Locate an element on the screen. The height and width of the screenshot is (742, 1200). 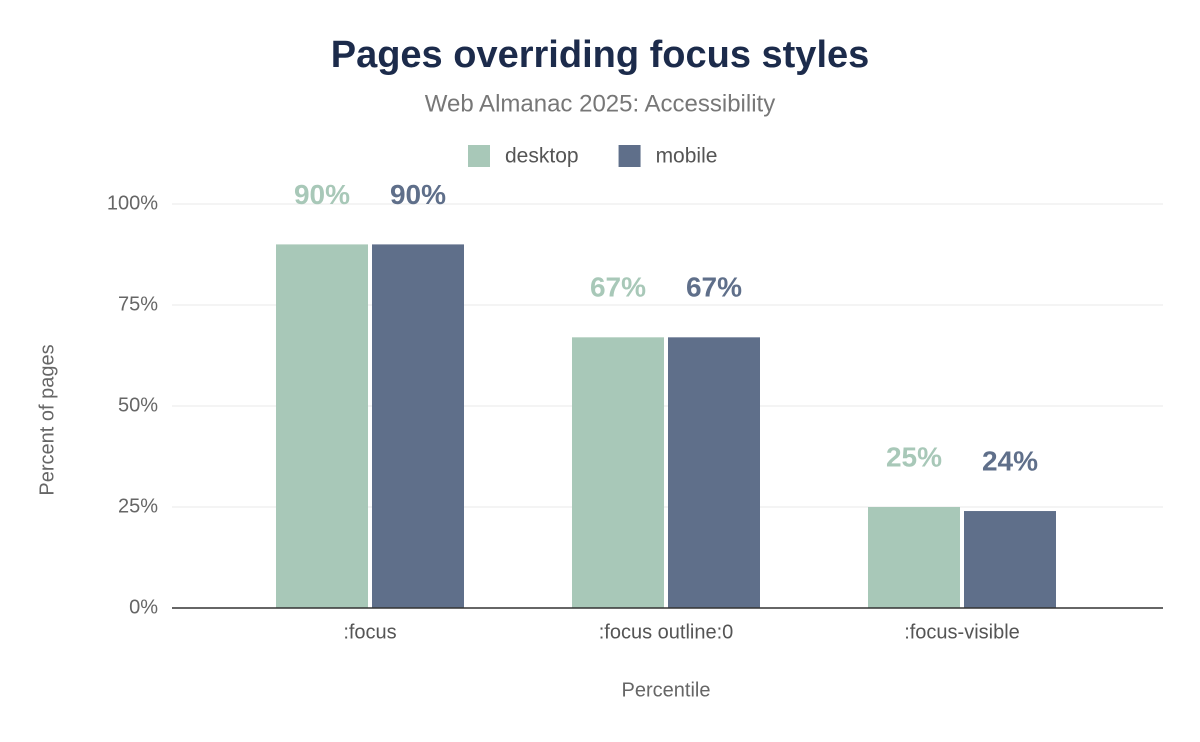
x-tick-label: :focus-visible is located at coordinates (962, 632).